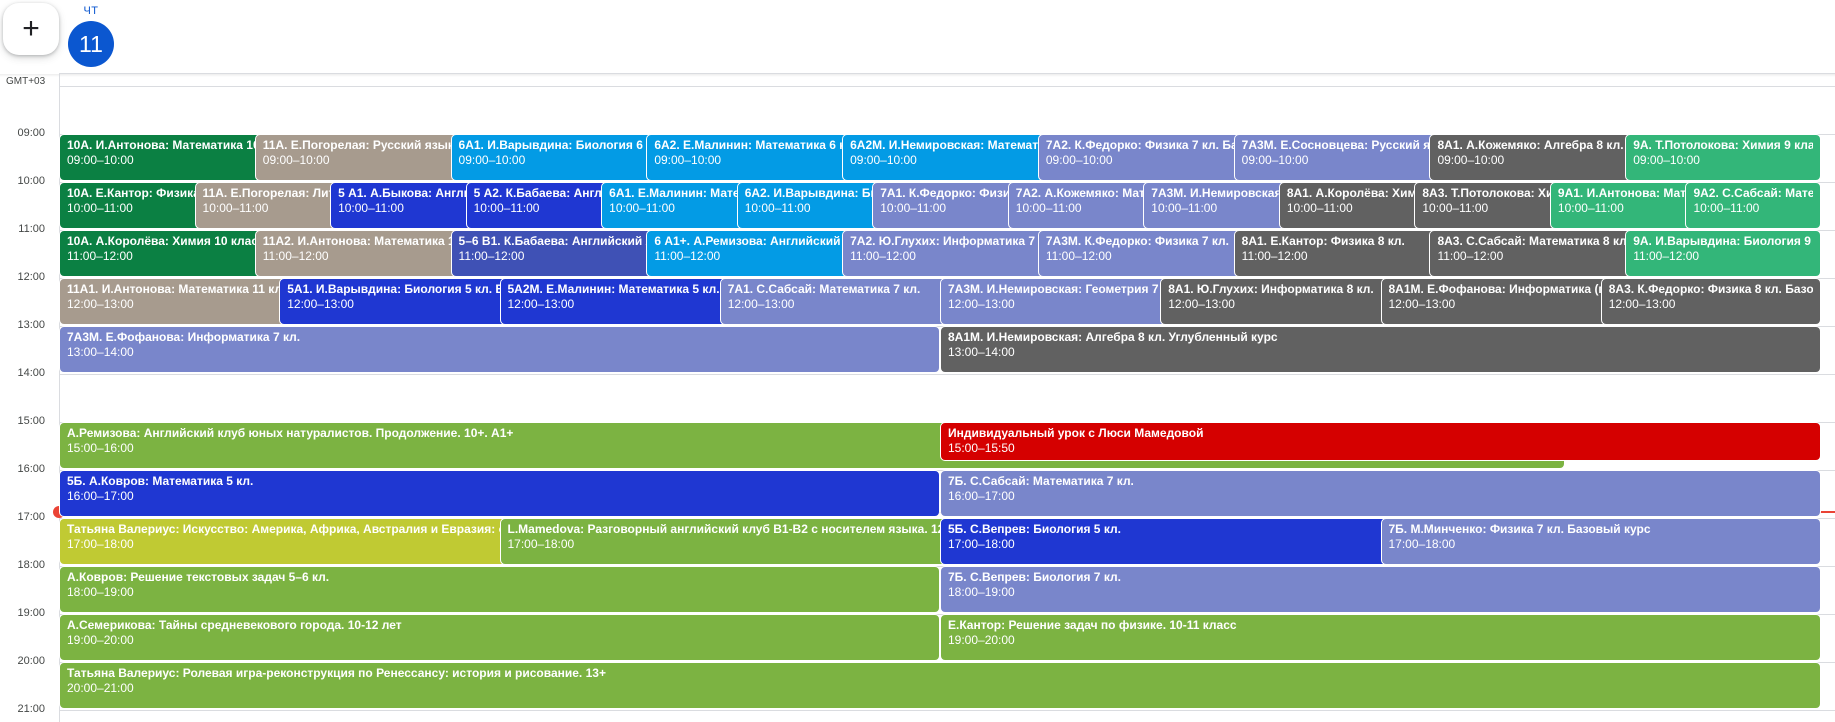 This screenshot has width=1835, height=722. I want to click on event-title: 7А3М. Е.Фофанова: Информатика 7 кл., so click(184, 337).